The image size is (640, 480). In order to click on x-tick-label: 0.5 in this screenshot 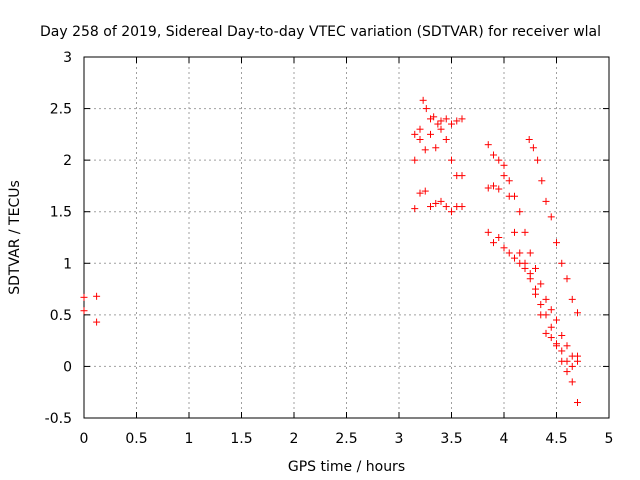, I will do `click(136, 439)`.